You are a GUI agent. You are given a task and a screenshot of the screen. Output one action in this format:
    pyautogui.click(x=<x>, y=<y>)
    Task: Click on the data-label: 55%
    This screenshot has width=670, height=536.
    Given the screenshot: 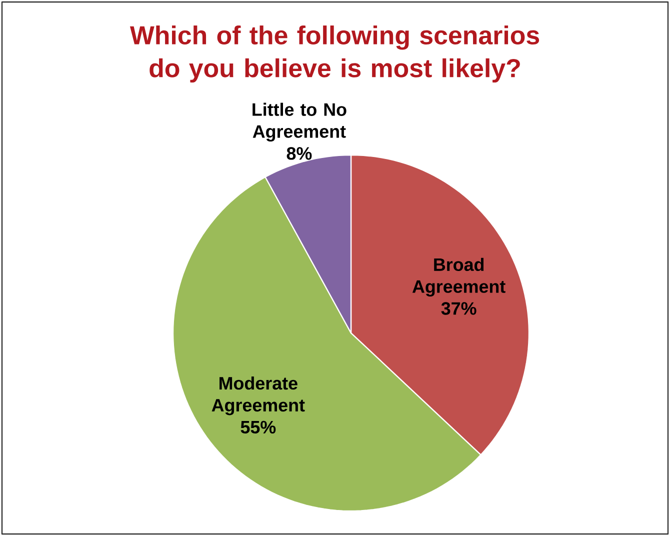 What is the action you would take?
    pyautogui.click(x=258, y=427)
    